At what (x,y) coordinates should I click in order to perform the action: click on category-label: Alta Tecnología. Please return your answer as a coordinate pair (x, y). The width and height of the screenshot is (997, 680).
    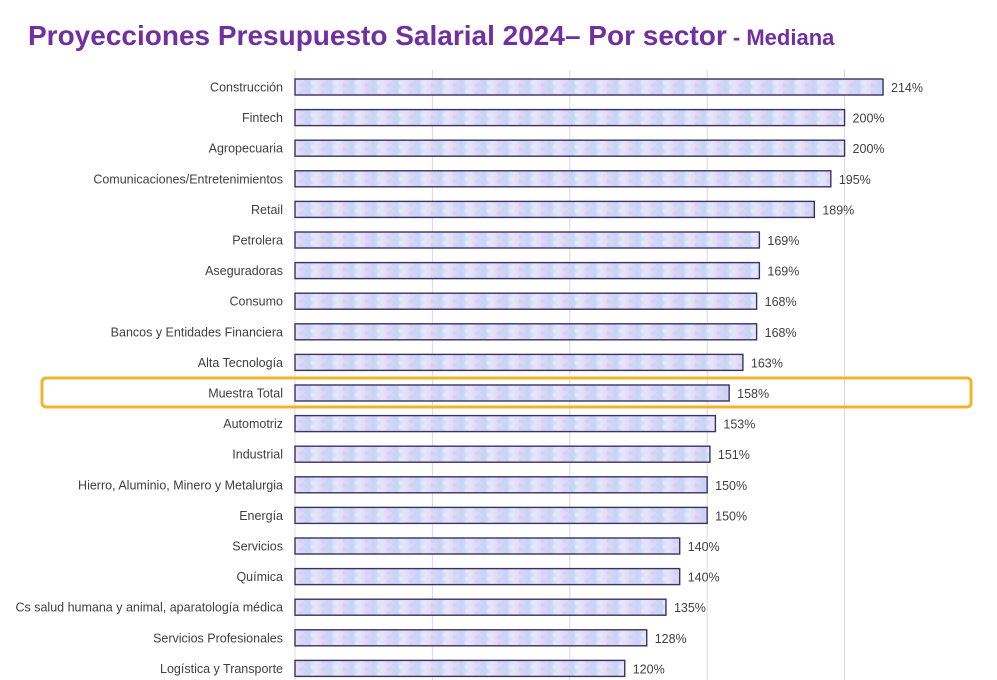
    Looking at the image, I should click on (240, 363).